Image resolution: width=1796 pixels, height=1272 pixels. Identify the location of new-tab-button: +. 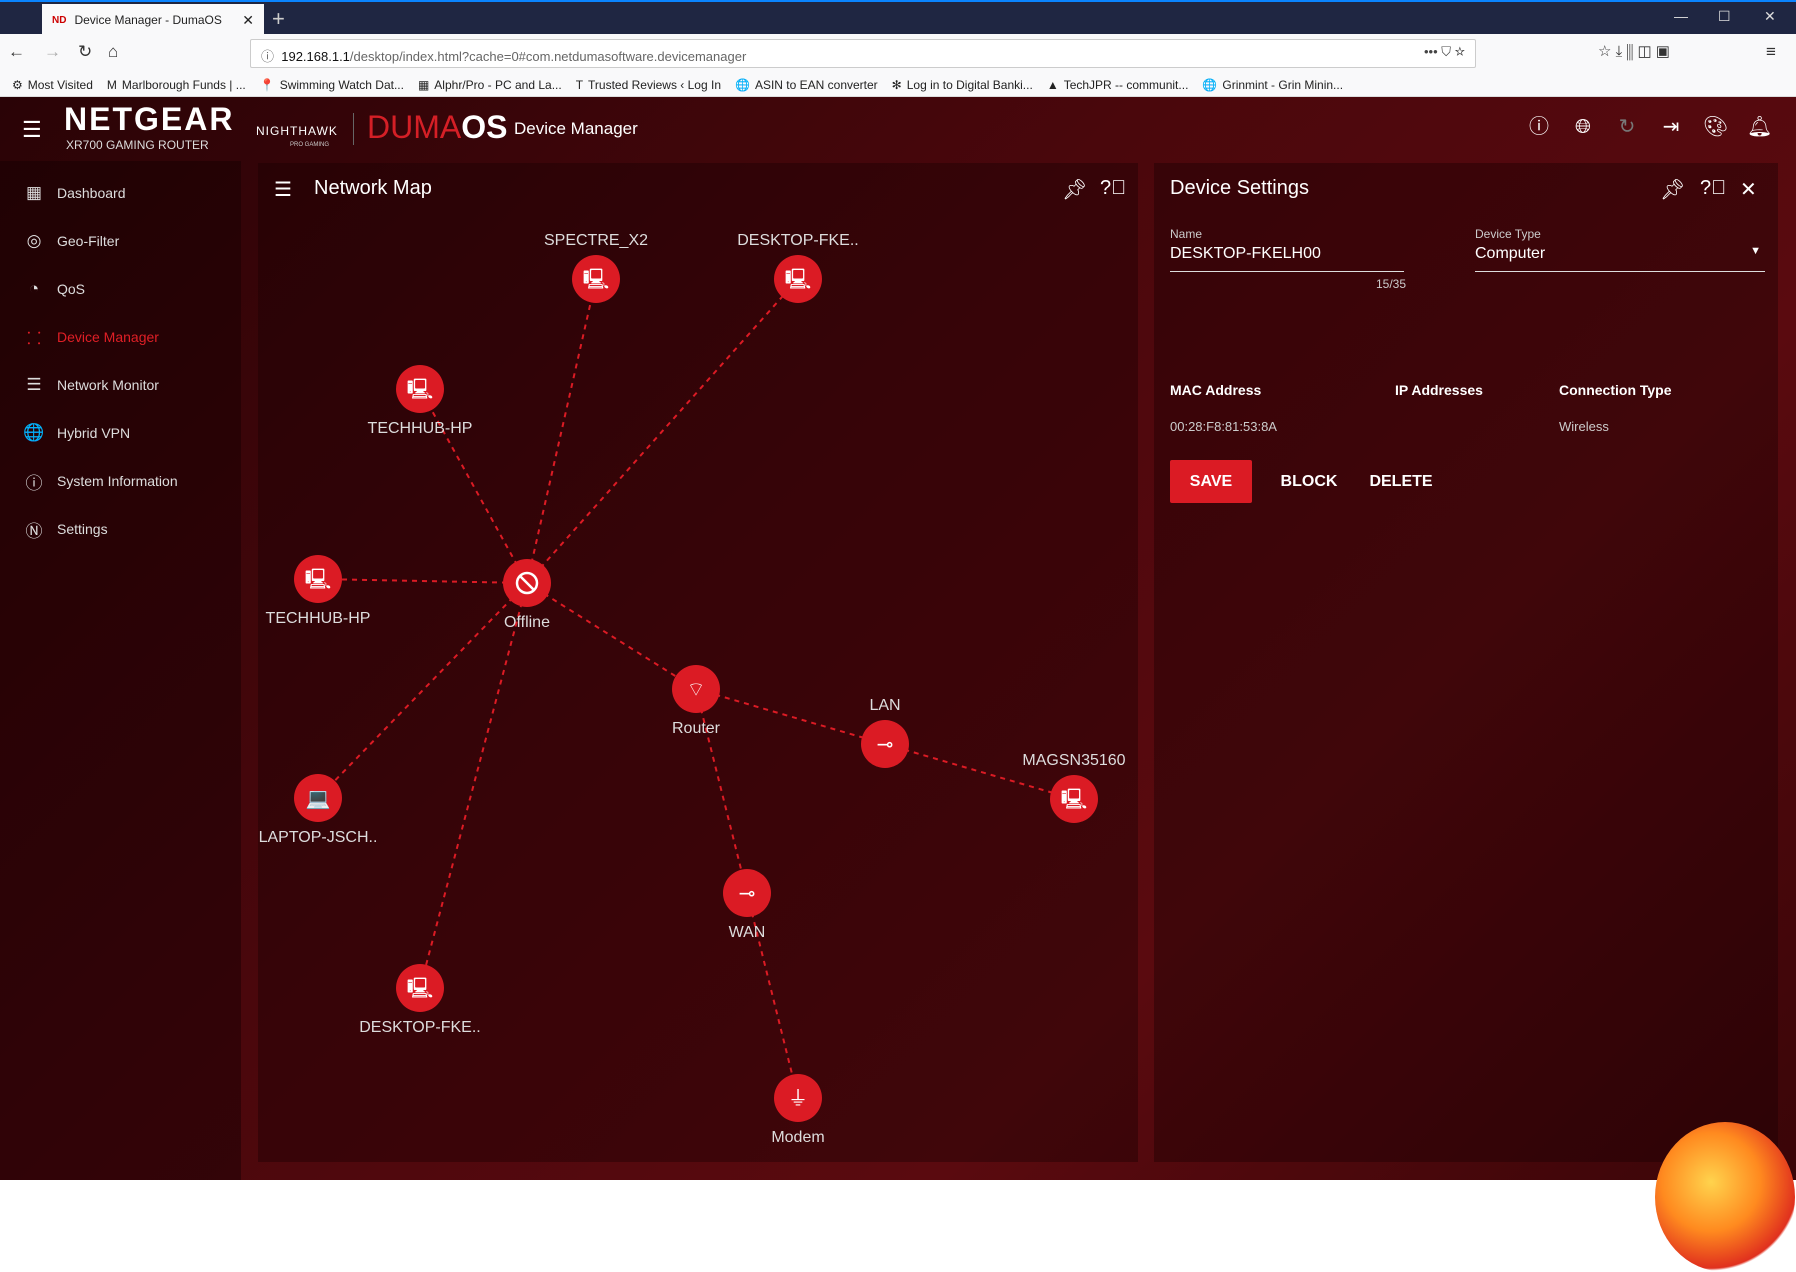
(278, 18).